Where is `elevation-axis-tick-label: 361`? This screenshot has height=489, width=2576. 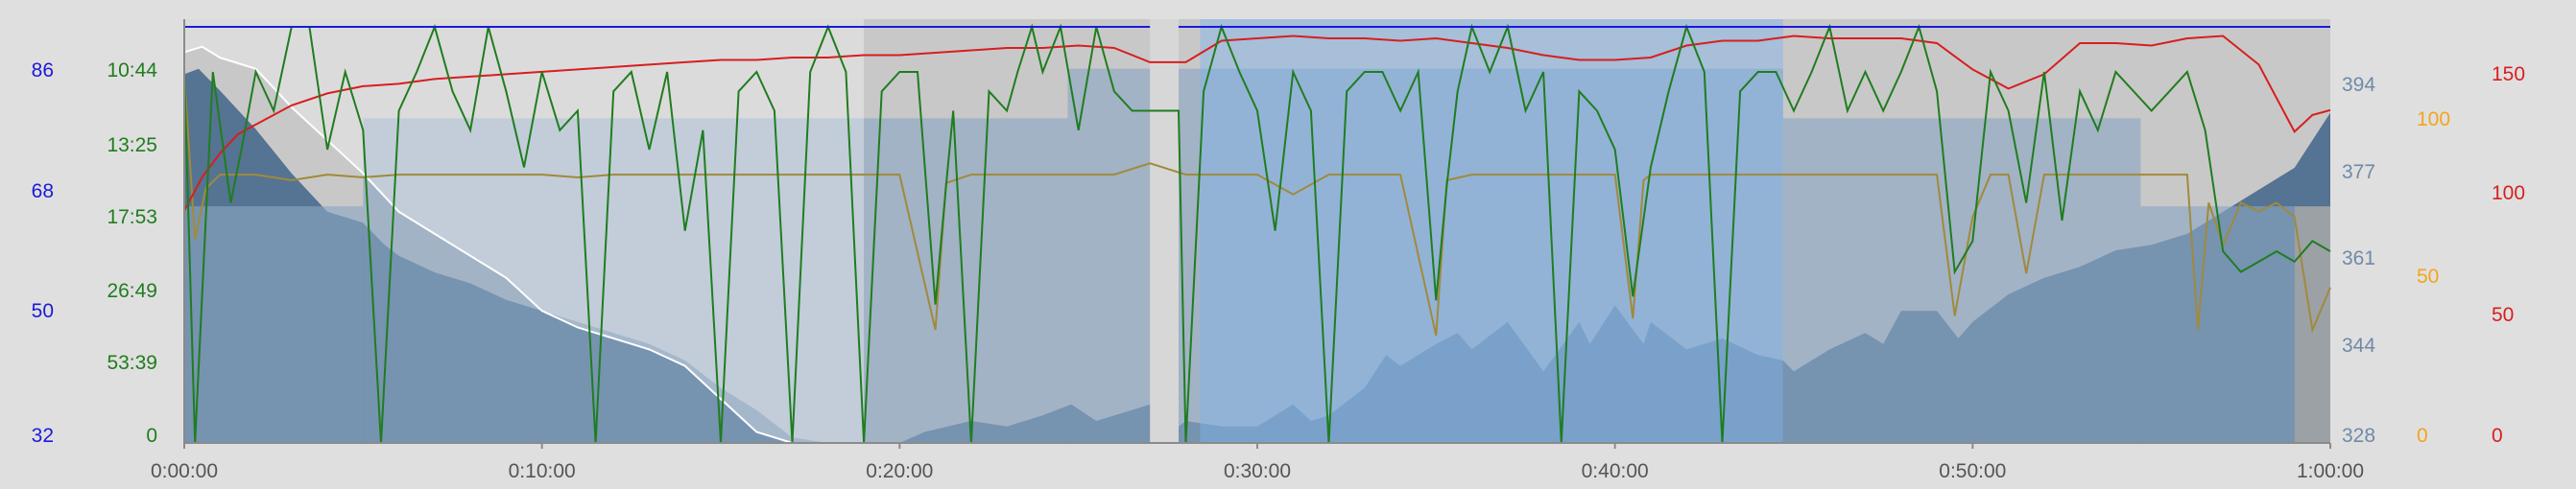 elevation-axis-tick-label: 361 is located at coordinates (2358, 258).